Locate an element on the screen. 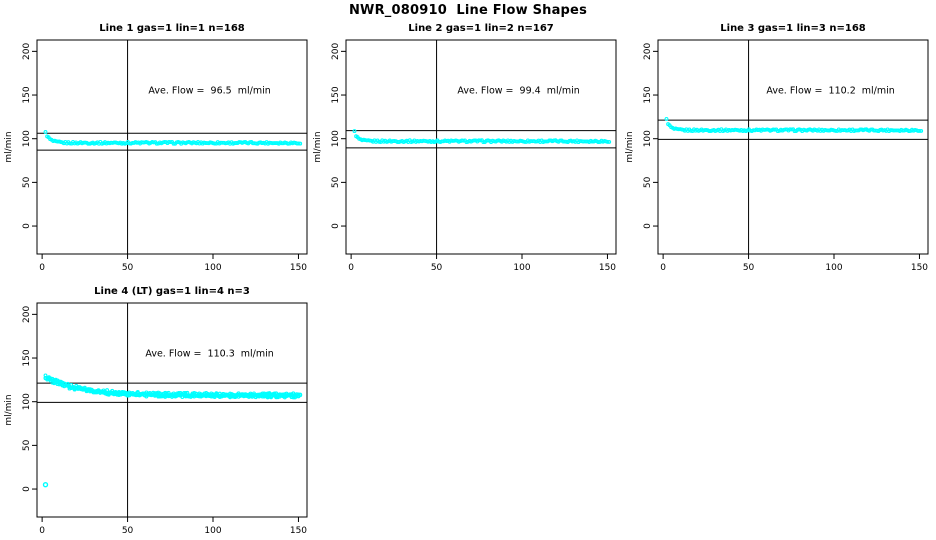 The width and height of the screenshot is (936, 540). panel-title-line-3: Line 3 gas=1 lin=3 n=168 is located at coordinates (793, 28).